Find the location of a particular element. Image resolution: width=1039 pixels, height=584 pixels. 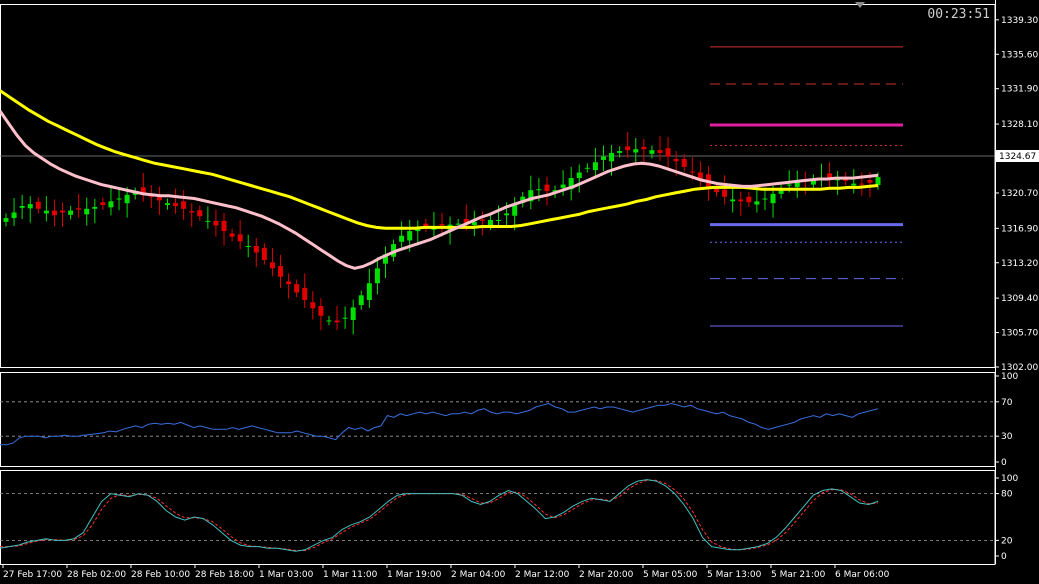

price-tick-label: 1339.30 is located at coordinates (1019, 21).